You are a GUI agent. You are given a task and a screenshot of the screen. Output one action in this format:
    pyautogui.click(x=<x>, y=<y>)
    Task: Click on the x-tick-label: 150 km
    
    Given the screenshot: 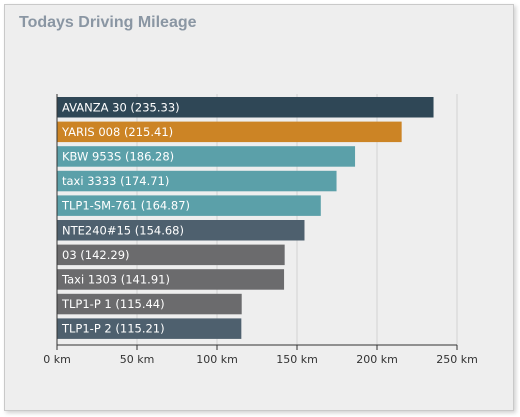 What is the action you would take?
    pyautogui.click(x=297, y=359)
    